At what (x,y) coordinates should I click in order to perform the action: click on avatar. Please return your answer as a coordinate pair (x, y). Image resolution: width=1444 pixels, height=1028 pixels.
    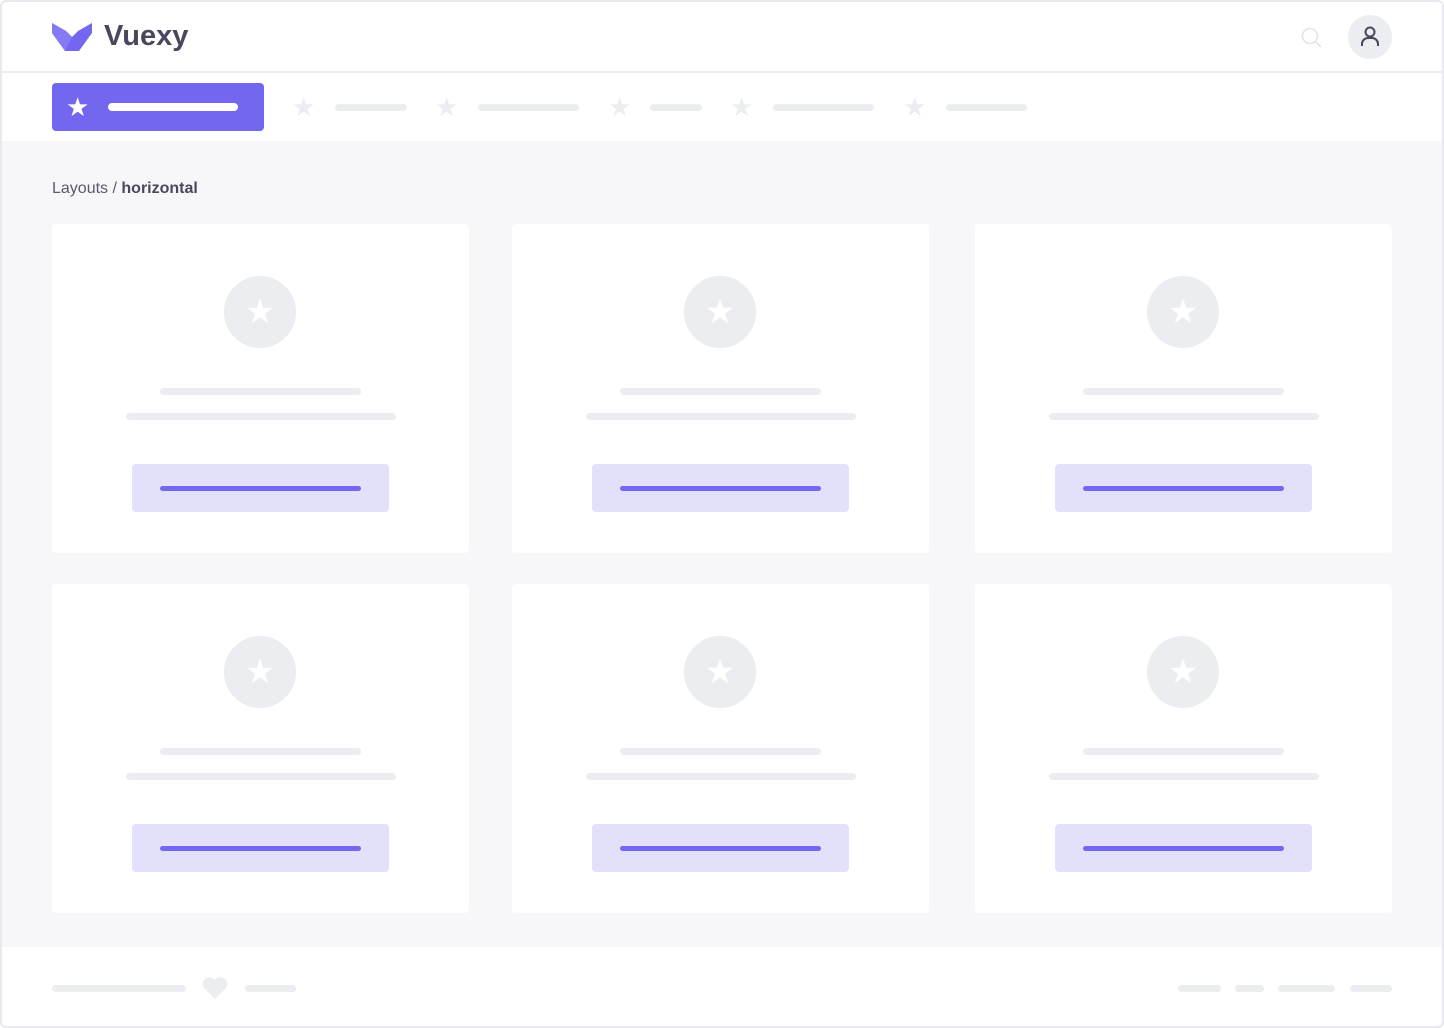
    Looking at the image, I should click on (1370, 37).